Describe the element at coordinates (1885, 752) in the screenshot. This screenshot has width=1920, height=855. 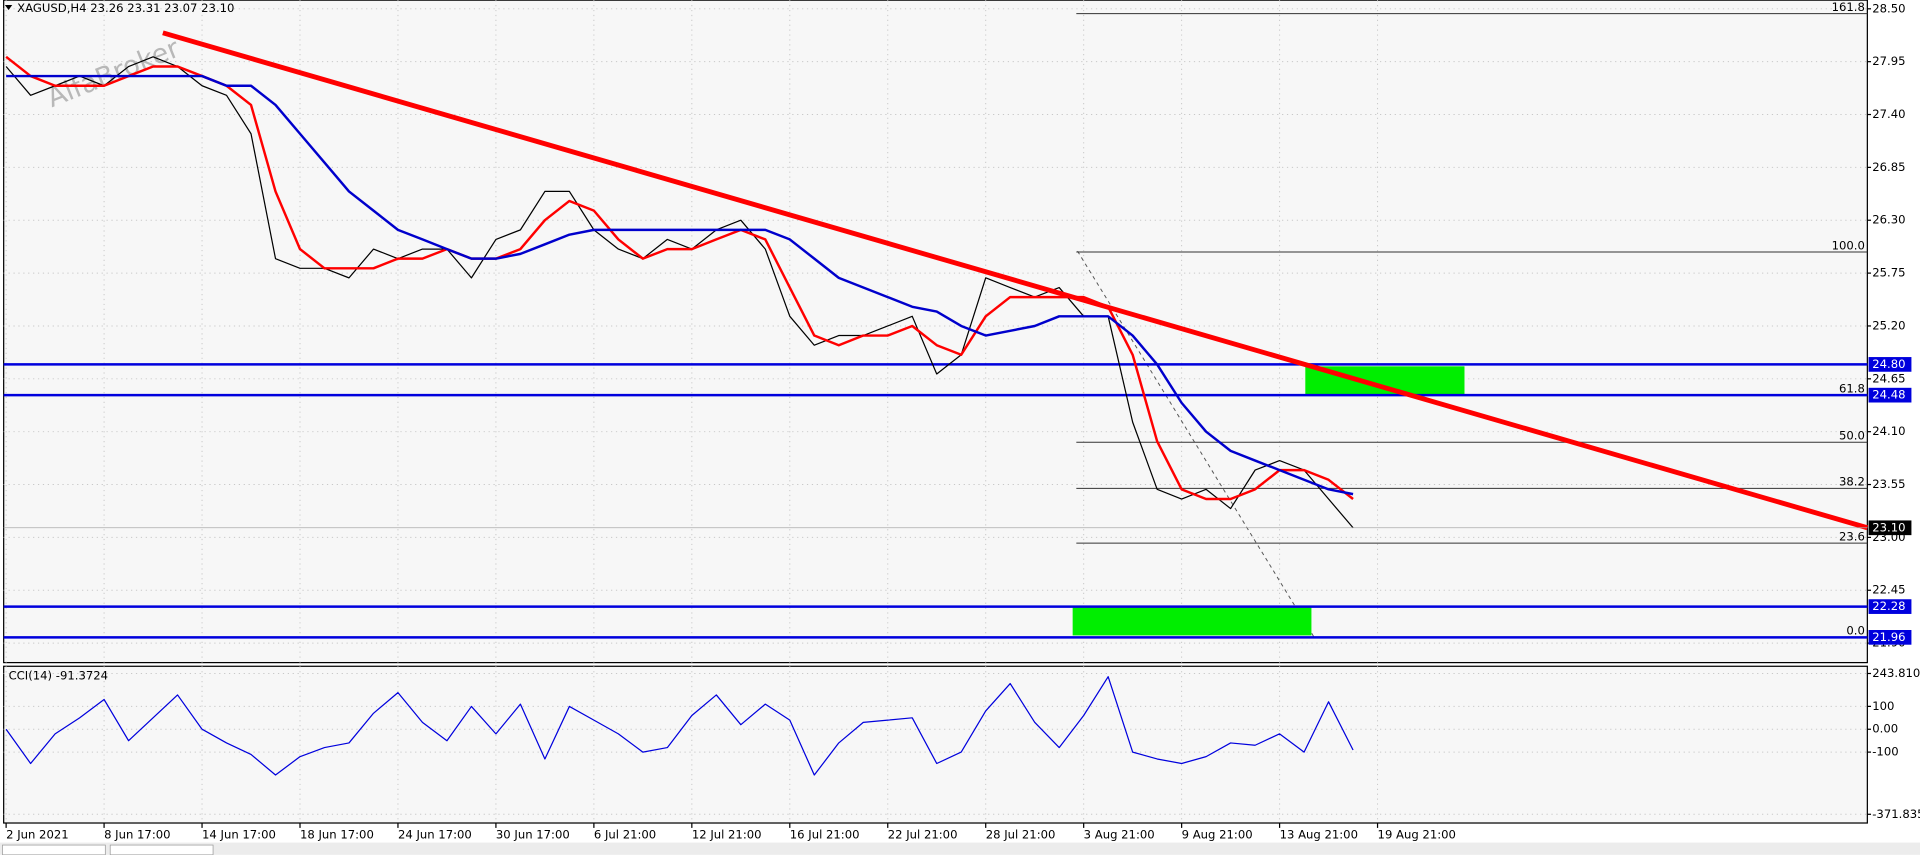
I see `y-tick-label: -100` at that location.